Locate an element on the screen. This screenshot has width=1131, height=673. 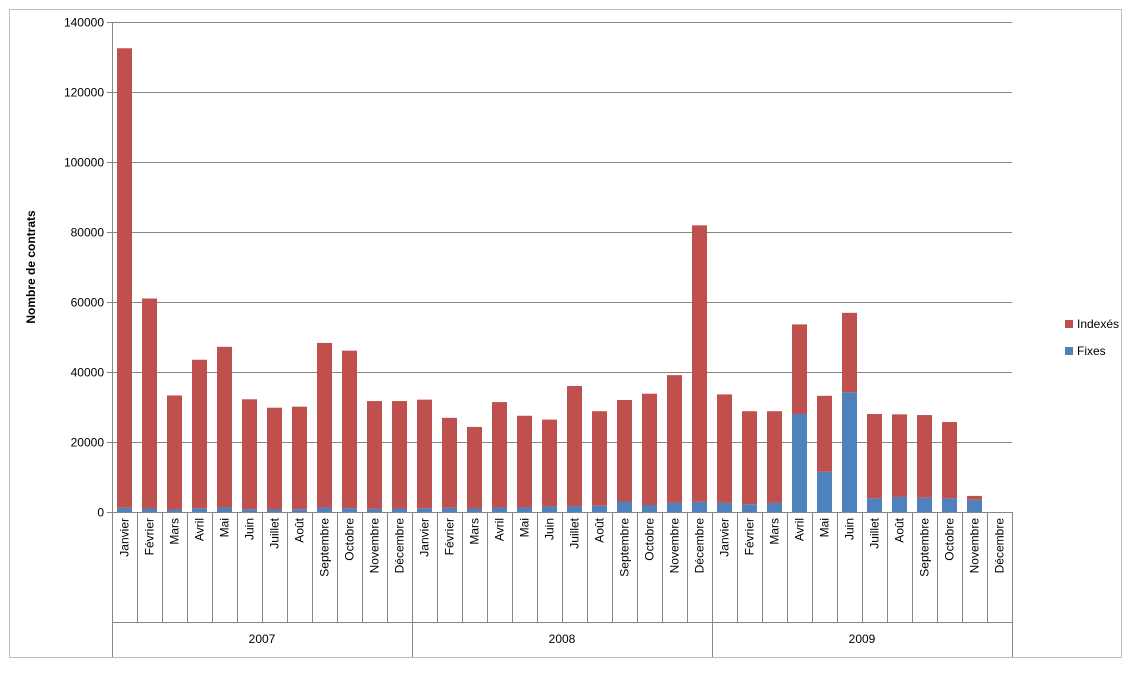
y-tick-label: 0 is located at coordinates (100, 513).